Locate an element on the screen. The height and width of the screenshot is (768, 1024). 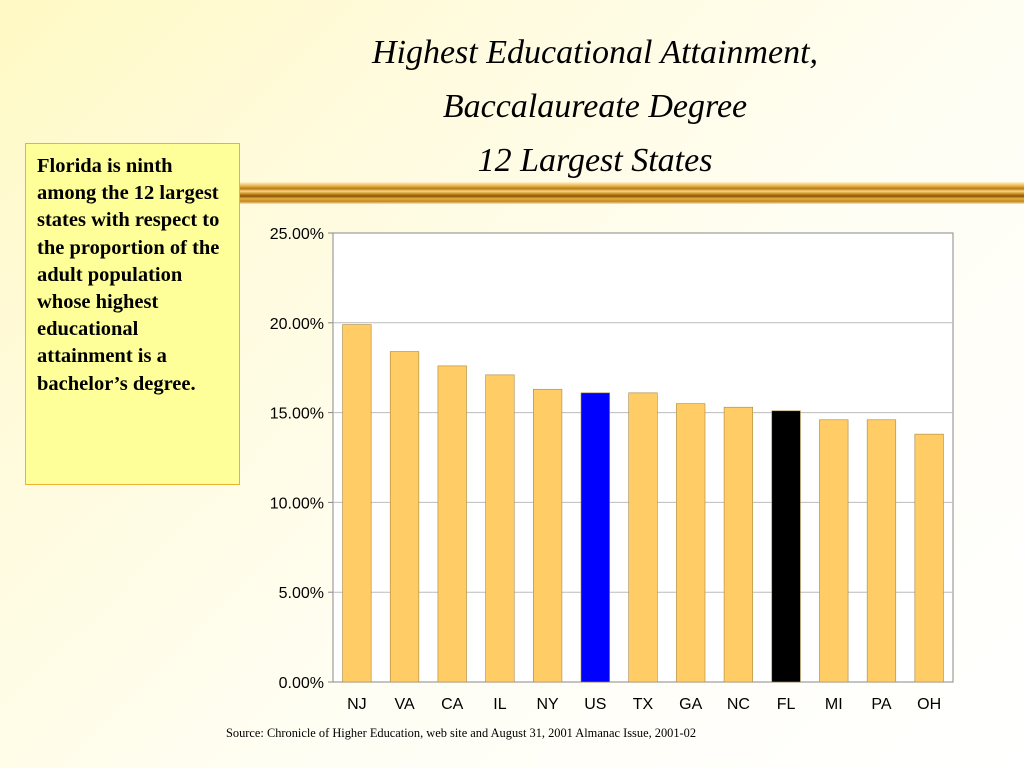
bar-ca is located at coordinates (452, 524).